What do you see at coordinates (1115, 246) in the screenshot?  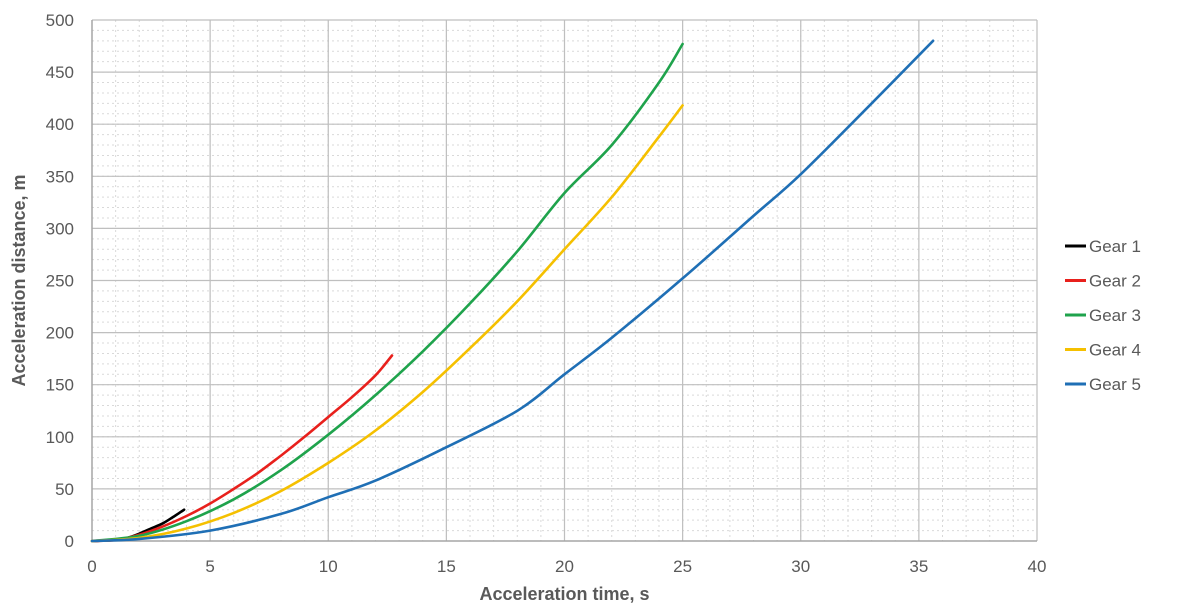 I see `legend-label-gear-1: Gear 1` at bounding box center [1115, 246].